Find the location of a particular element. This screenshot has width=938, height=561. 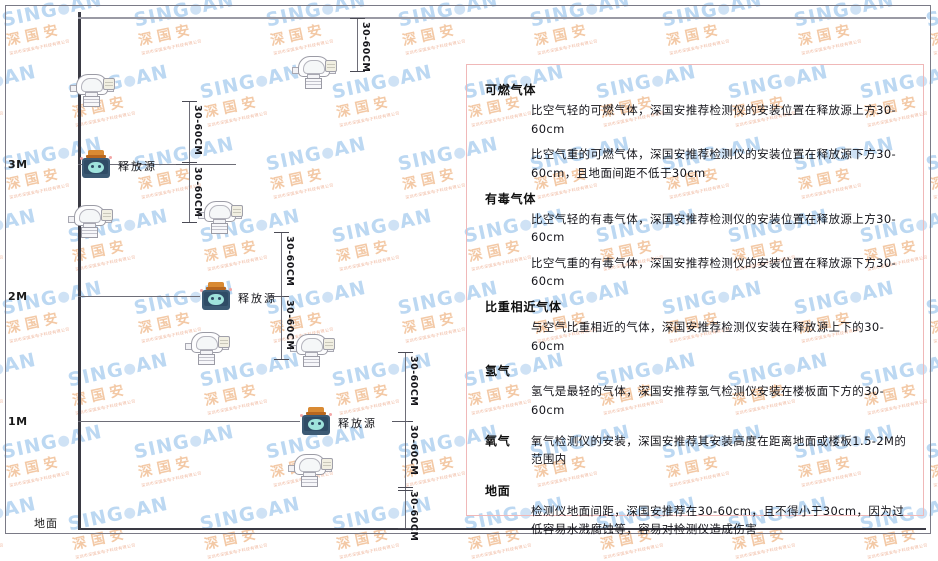

guideline-text: 比空气轻的有毒气体，深国安推荐检测仪的安装位置在释放源上方30-60cm is located at coordinates (714, 228).